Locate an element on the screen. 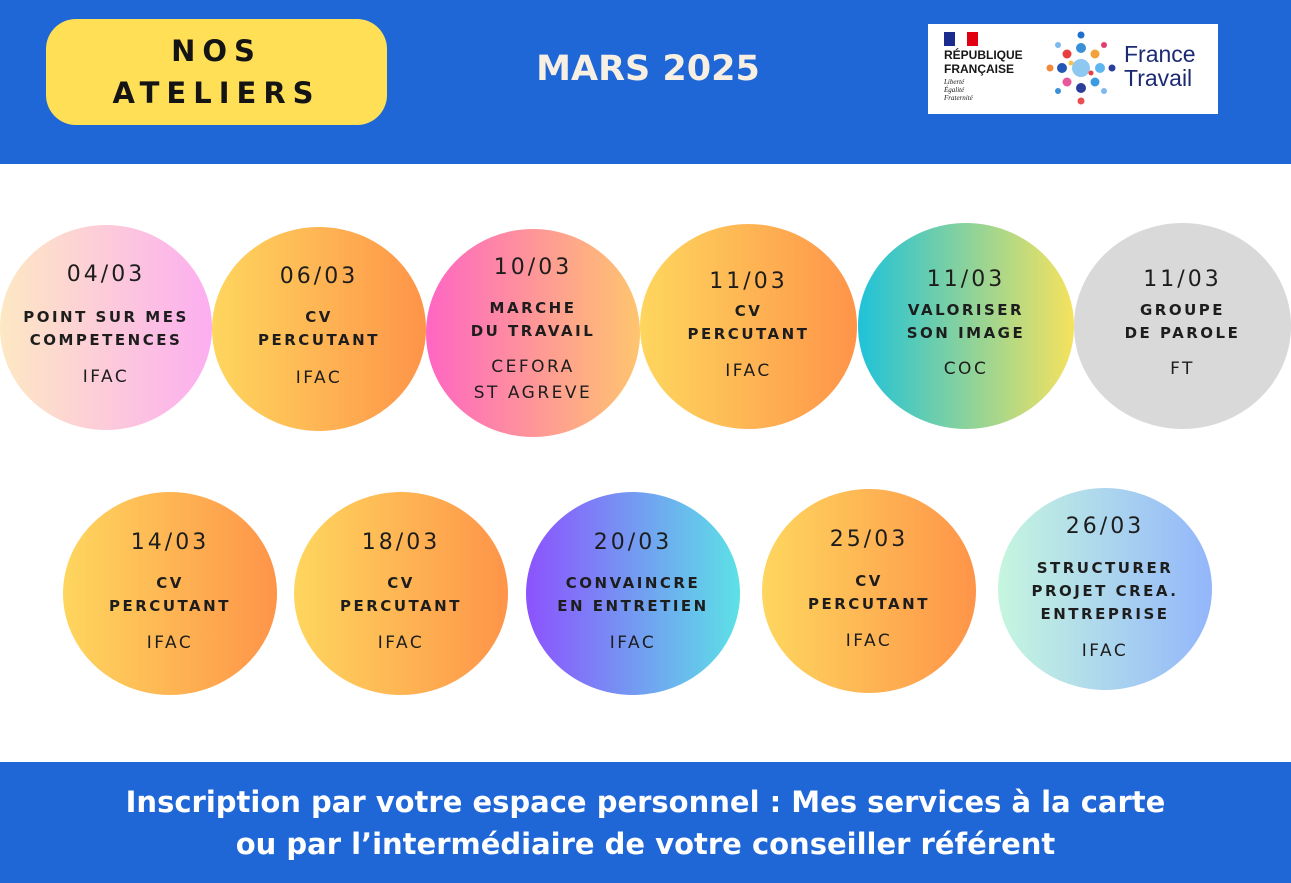 The image size is (1291, 883). workshop-title: CONVAINCRE EN ENTRETIEN is located at coordinates (633, 594).